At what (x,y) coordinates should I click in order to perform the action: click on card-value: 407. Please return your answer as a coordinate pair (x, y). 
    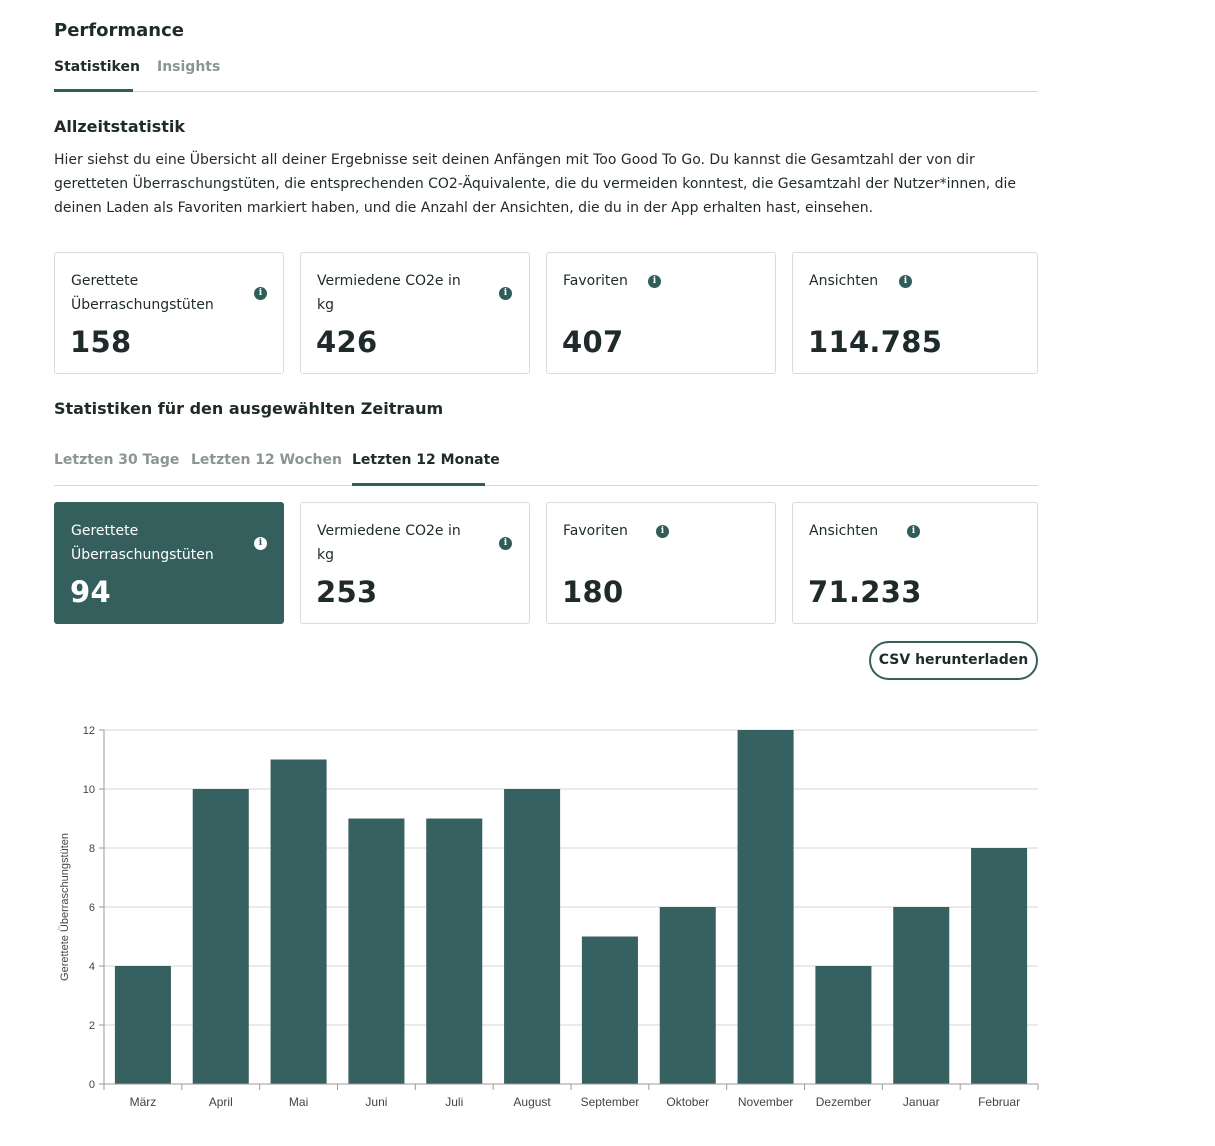
    Looking at the image, I should click on (593, 342).